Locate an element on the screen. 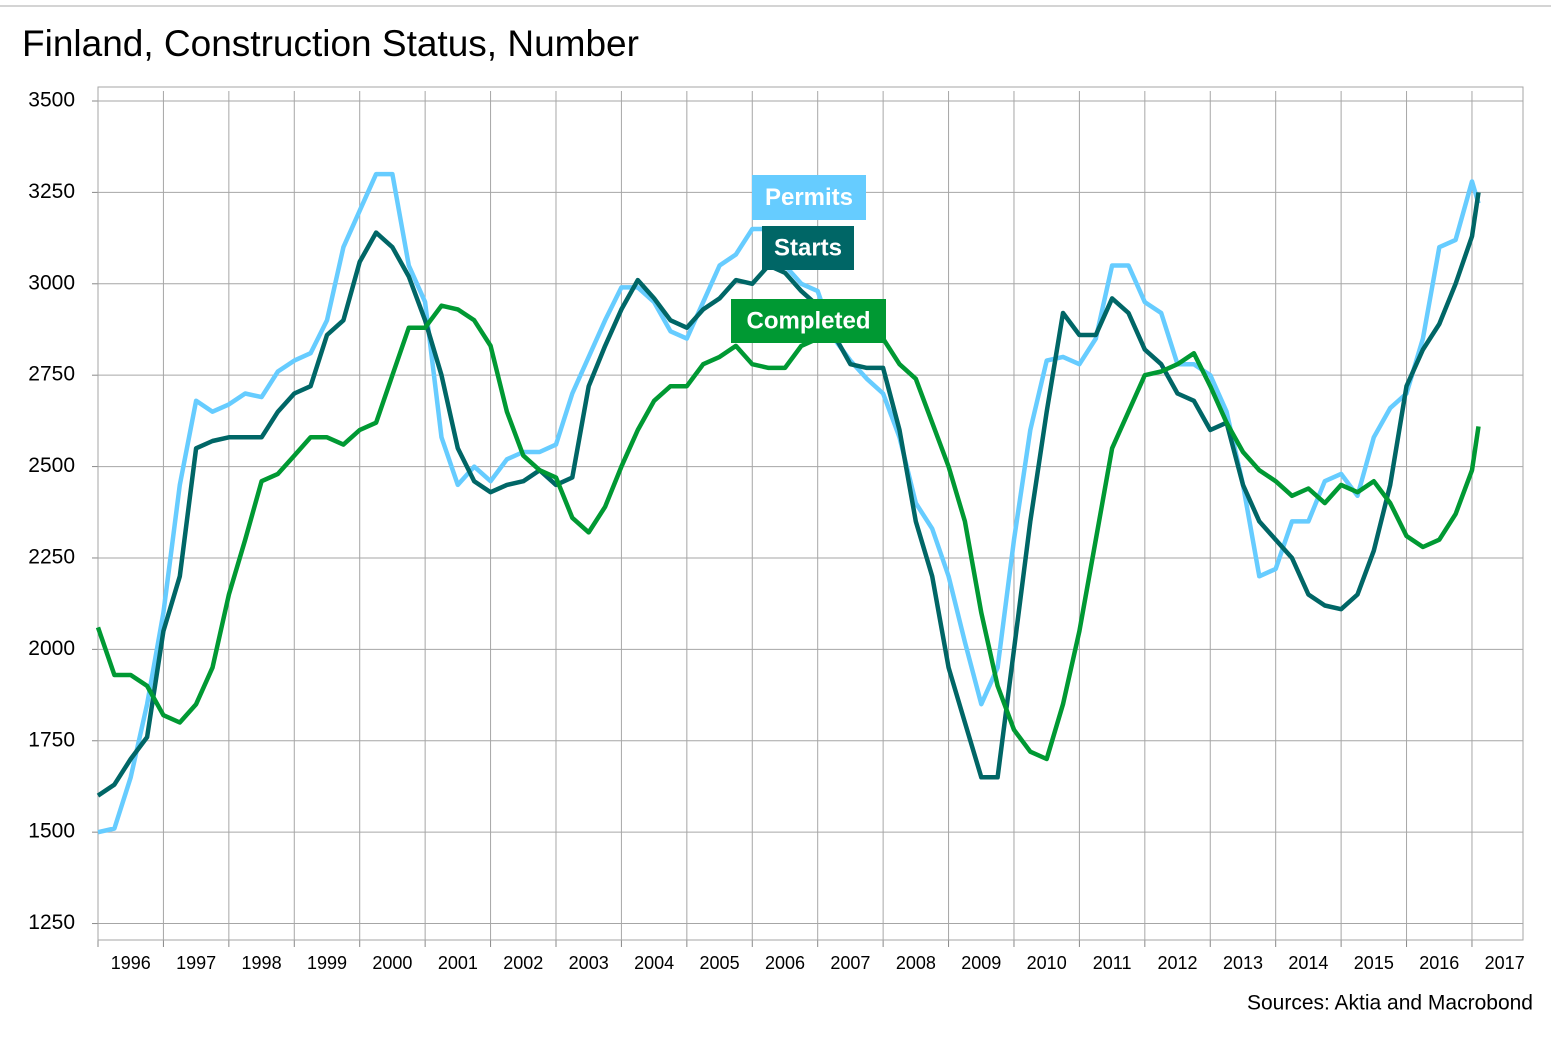 This screenshot has width=1551, height=1038. y-tick-label: 3000 is located at coordinates (51, 282).